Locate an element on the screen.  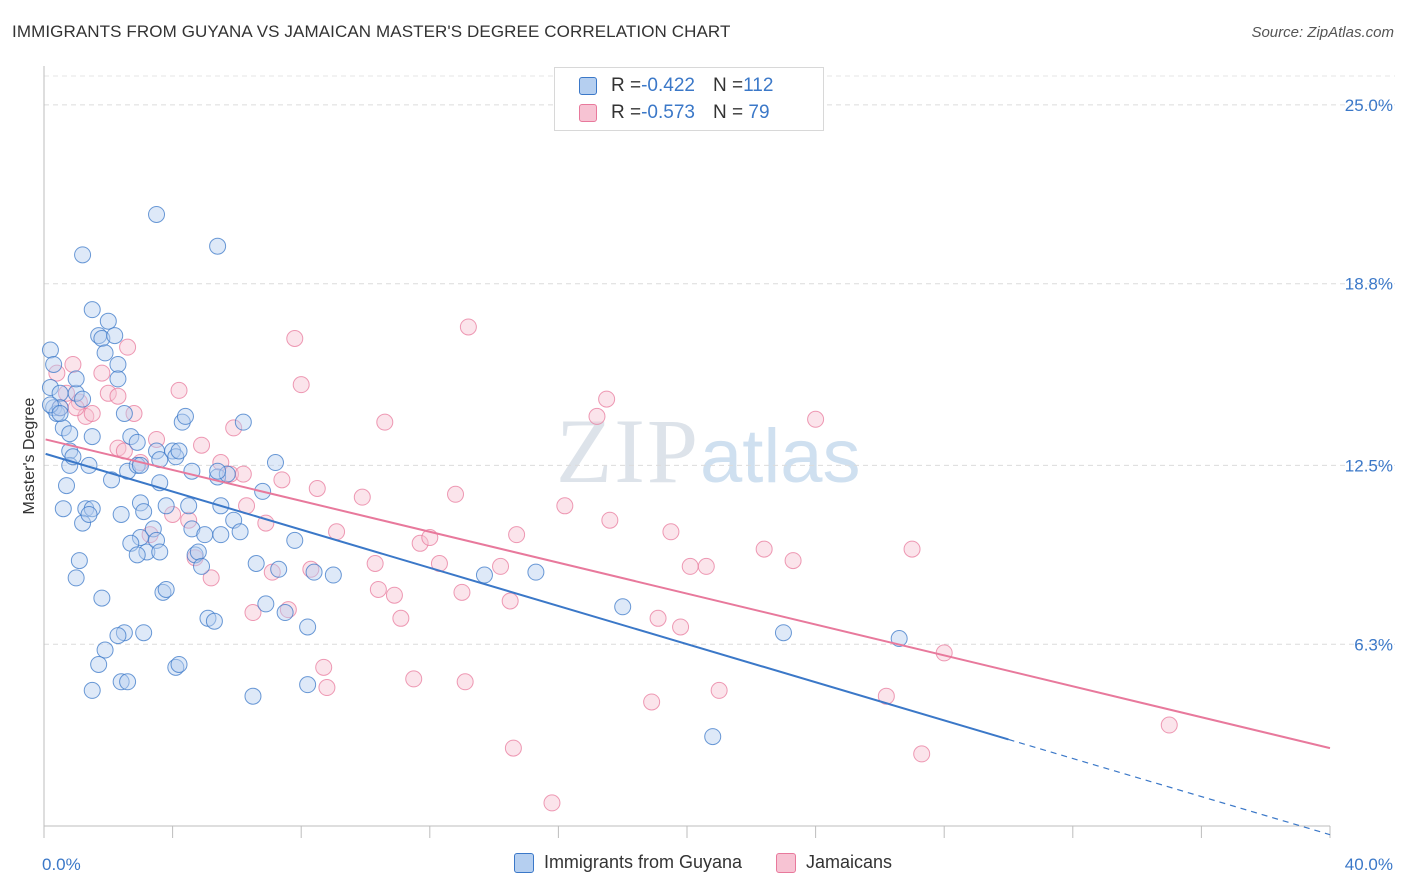
legend-label-jamaicans: Jamaicans is located at coordinates (849, 862).